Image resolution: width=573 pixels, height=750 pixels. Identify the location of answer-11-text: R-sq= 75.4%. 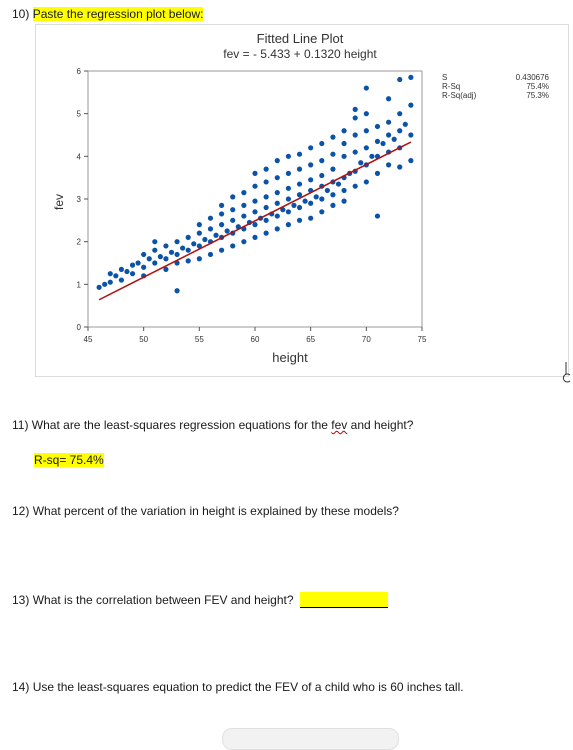
(69, 460).